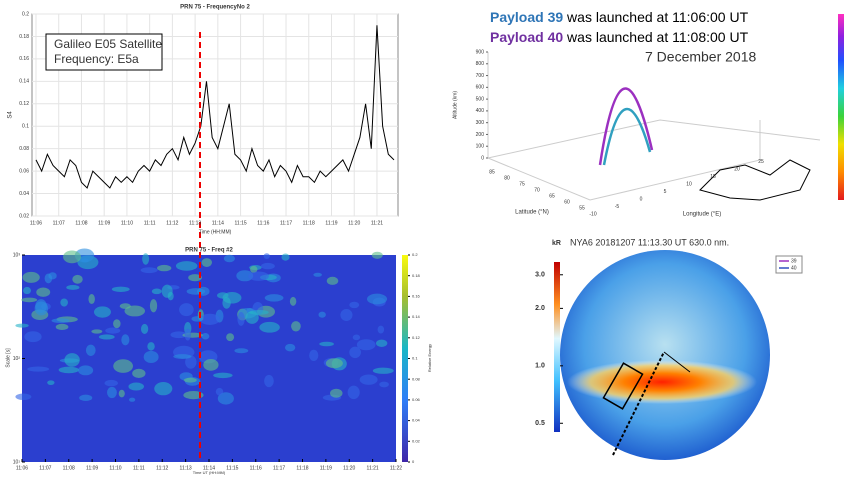 The height and width of the screenshot is (477, 855). Describe the element at coordinates (701, 57) in the screenshot. I see `date: 7 December 2018` at that location.